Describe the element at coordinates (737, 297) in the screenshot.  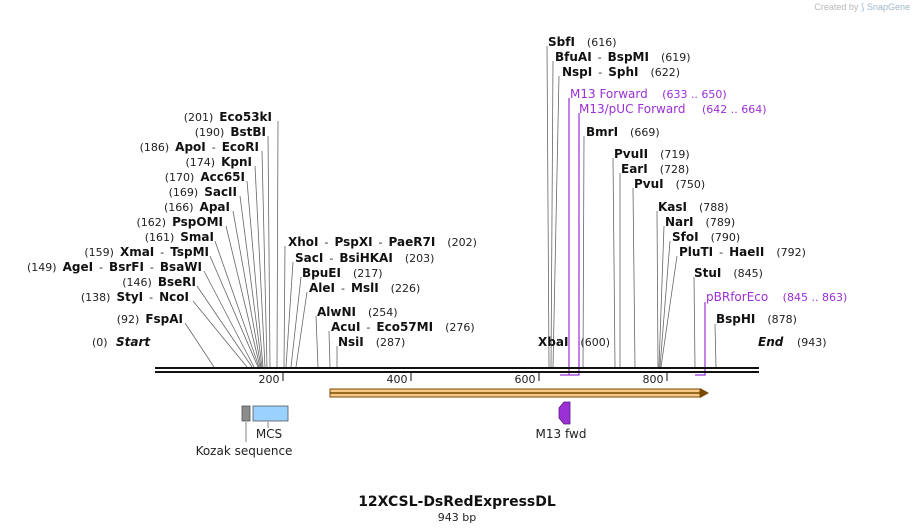
I see `primer-name: pBRforEco` at that location.